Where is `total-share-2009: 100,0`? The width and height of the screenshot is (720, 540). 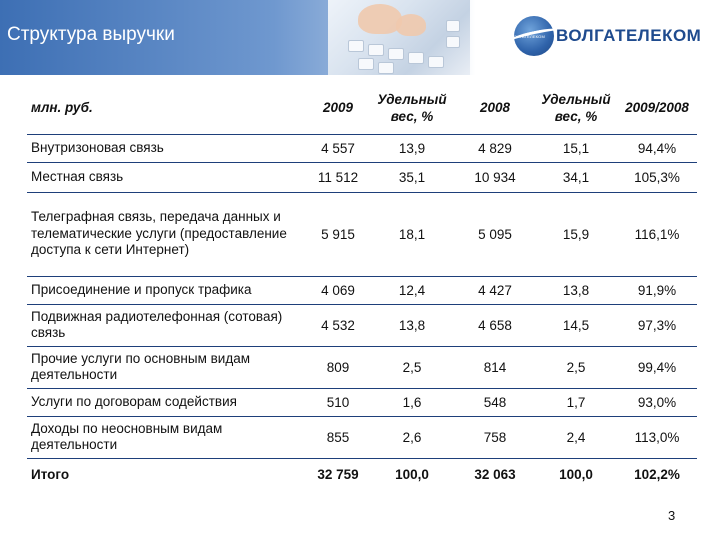
total-share-2009: 100,0 is located at coordinates (412, 475).